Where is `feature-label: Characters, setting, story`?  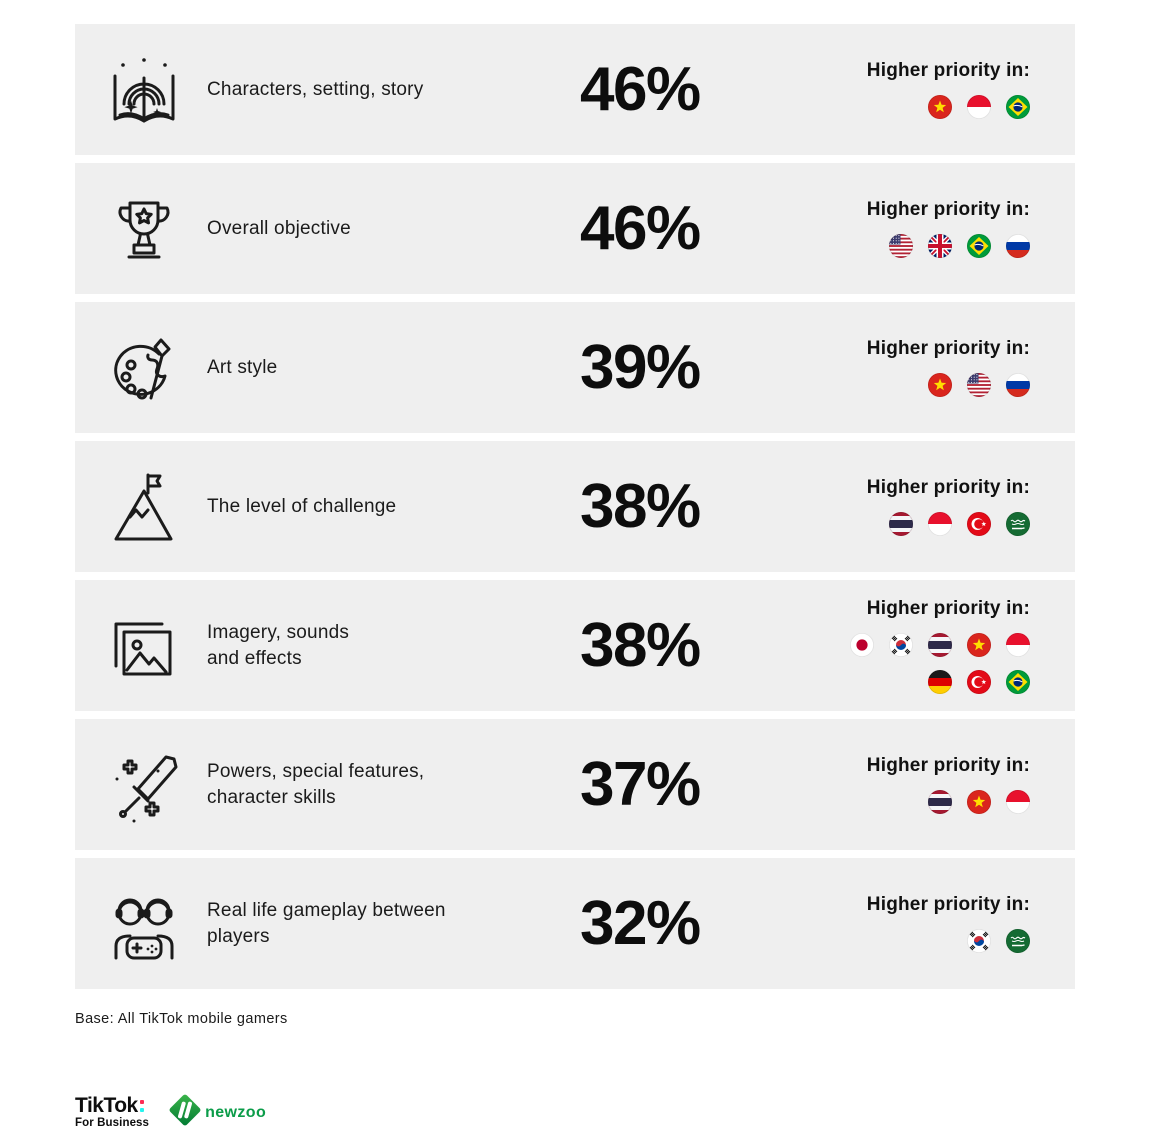 feature-label: Characters, setting, story is located at coordinates (315, 89).